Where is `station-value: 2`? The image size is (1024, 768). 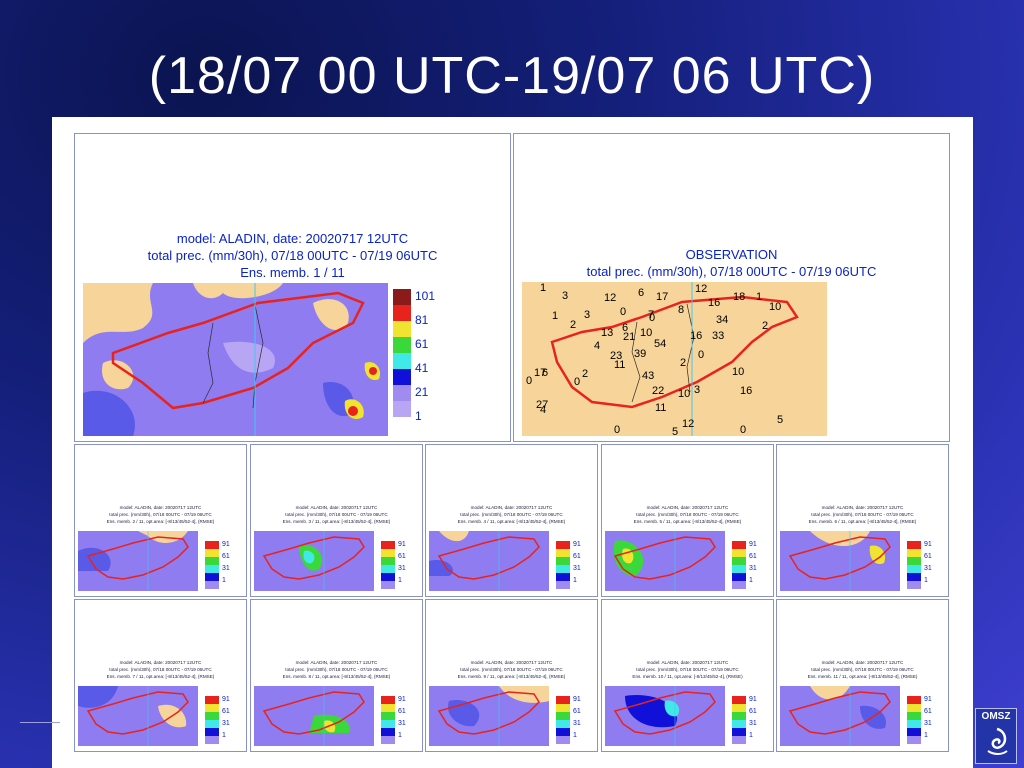
station-value: 2 is located at coordinates (765, 326).